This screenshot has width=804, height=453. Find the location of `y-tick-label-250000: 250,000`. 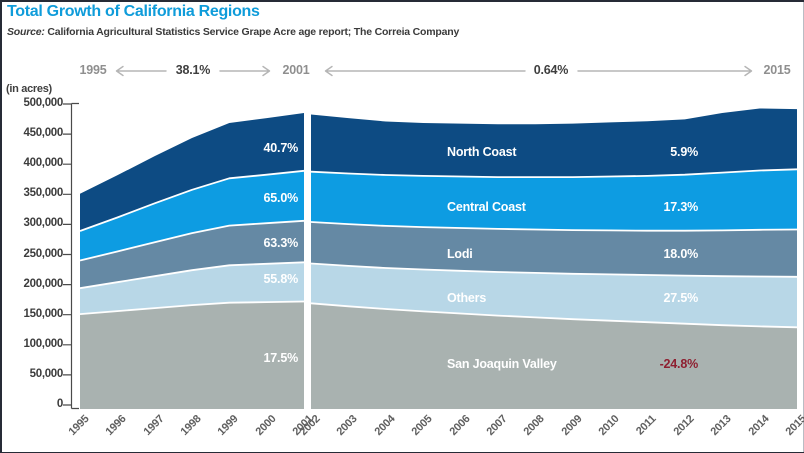

y-tick-label-250000: 250,000 is located at coordinates (43, 254).